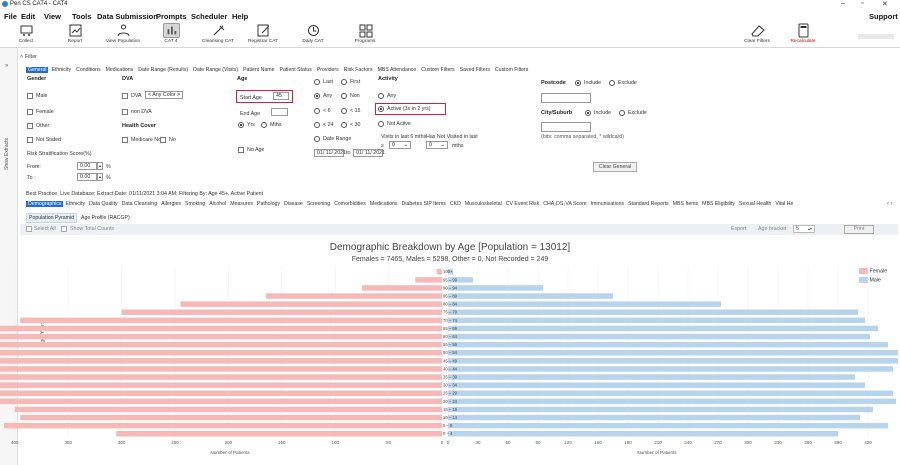 The width and height of the screenshot is (900, 465). Describe the element at coordinates (279, 112) in the screenshot. I see `end-age-input` at that location.